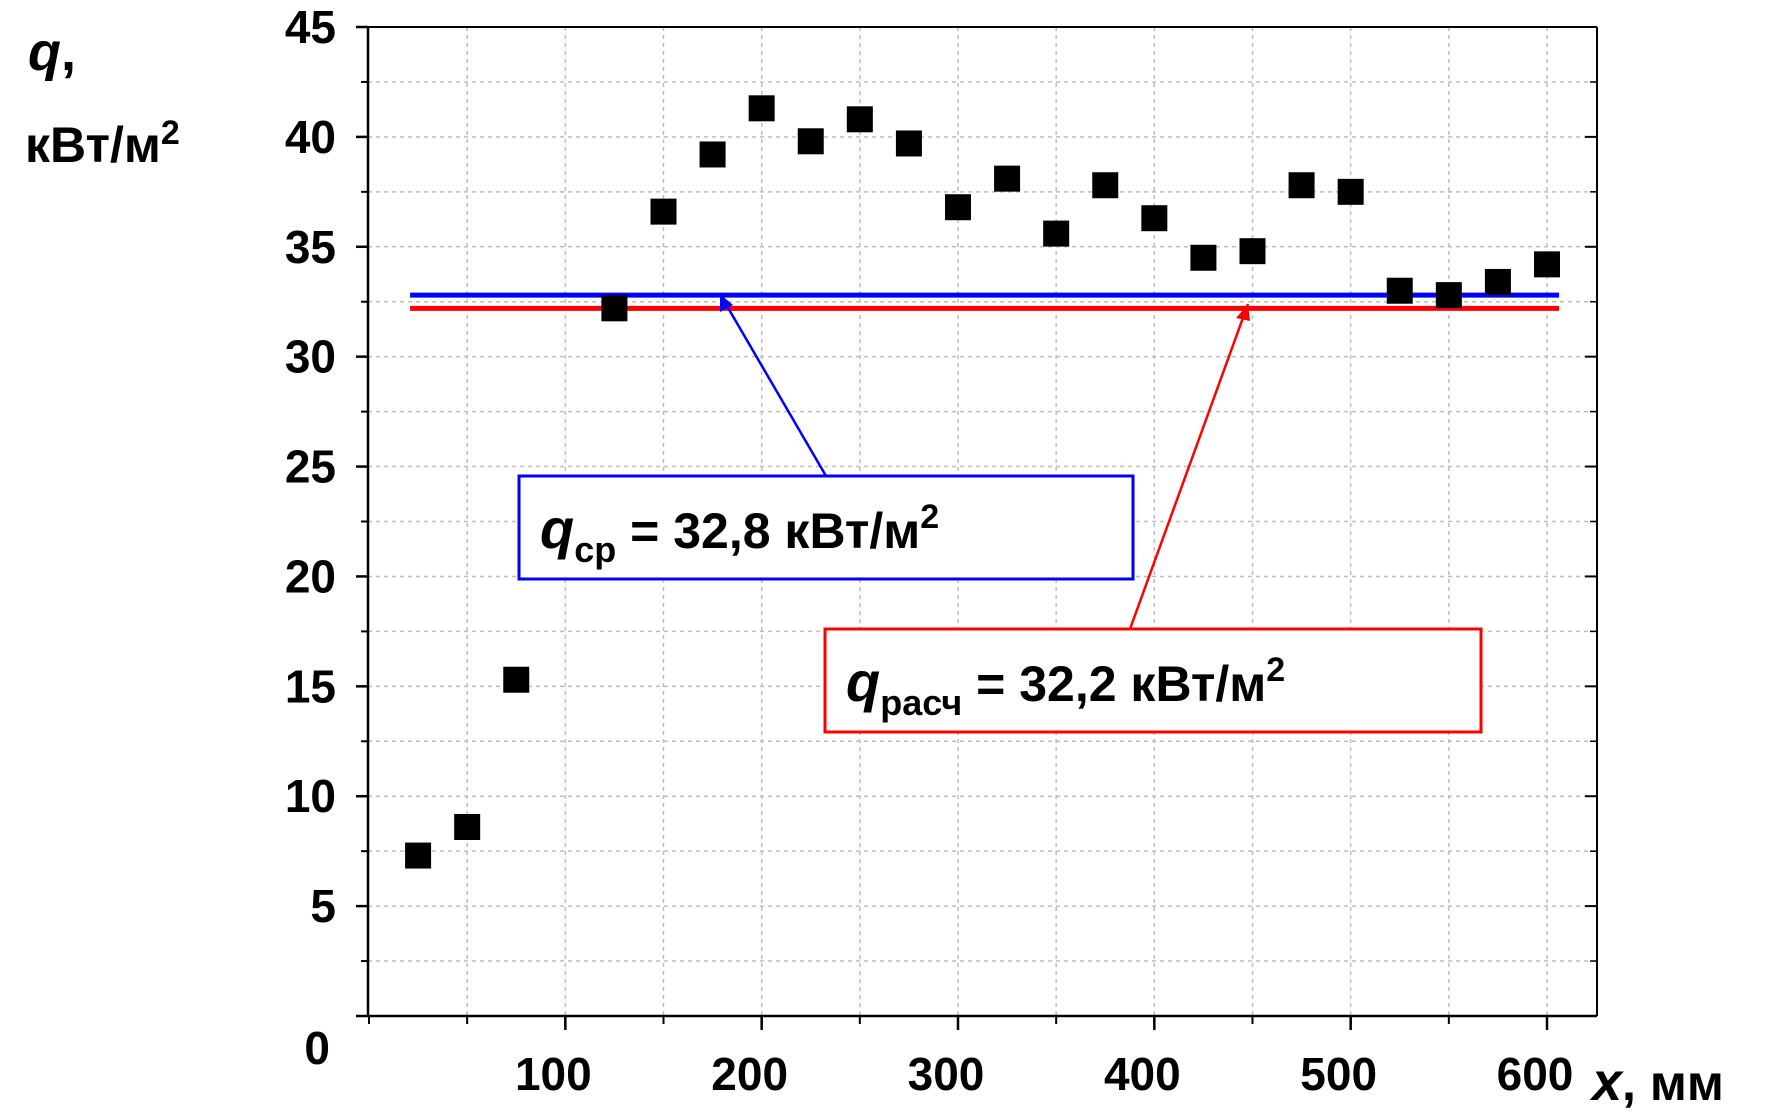 The width and height of the screenshot is (1784, 1113). What do you see at coordinates (1114, 684) in the screenshot?
I see `annotation-q-calc-rest: = 32,2 кВт/м` at bounding box center [1114, 684].